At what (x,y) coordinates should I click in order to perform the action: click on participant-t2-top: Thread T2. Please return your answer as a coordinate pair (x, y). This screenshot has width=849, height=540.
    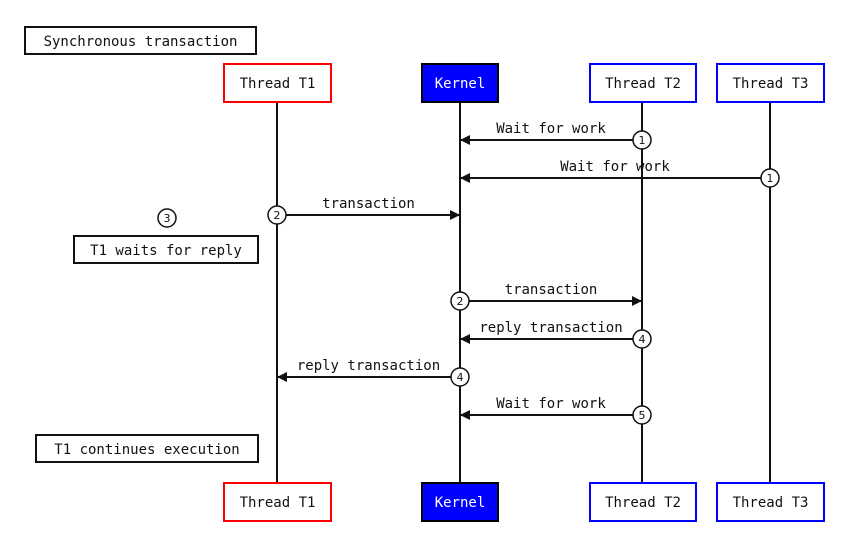
    Looking at the image, I should click on (643, 83).